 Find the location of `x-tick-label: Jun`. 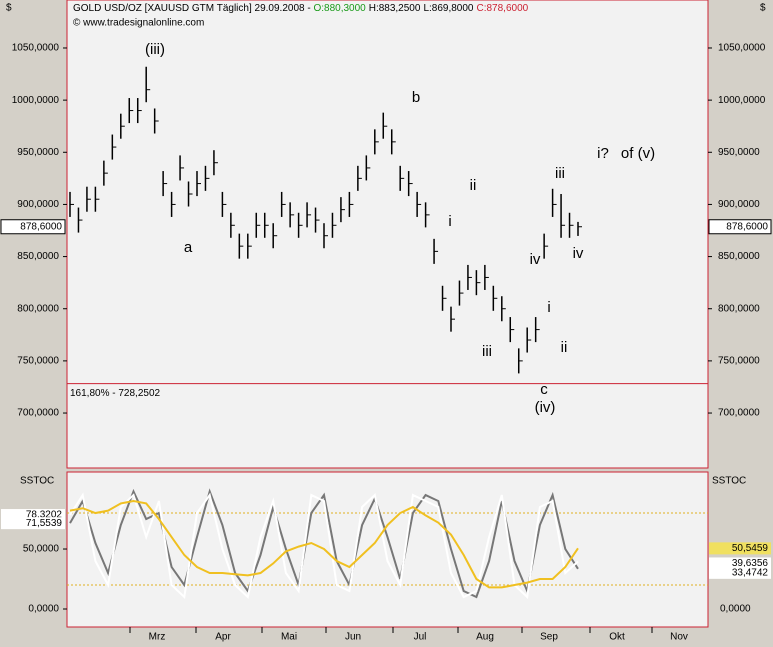

x-tick-label: Jun is located at coordinates (353, 637).